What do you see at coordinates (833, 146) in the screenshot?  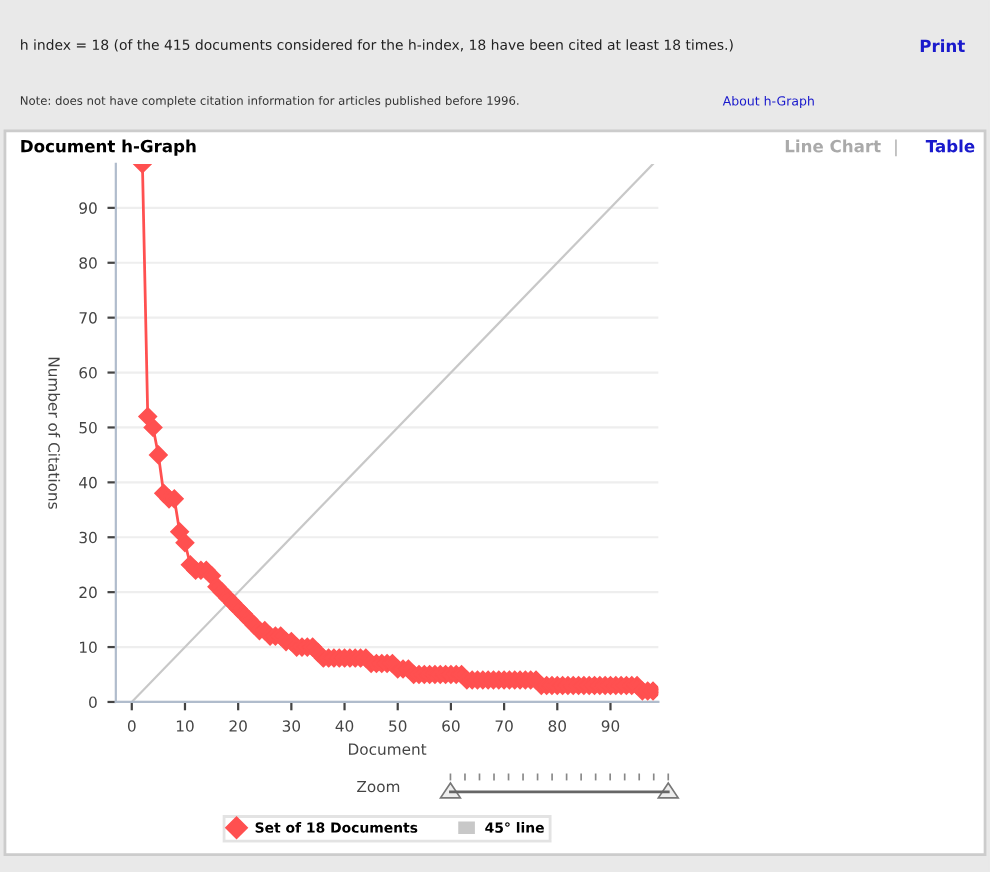 I see `text: Line Chart` at bounding box center [833, 146].